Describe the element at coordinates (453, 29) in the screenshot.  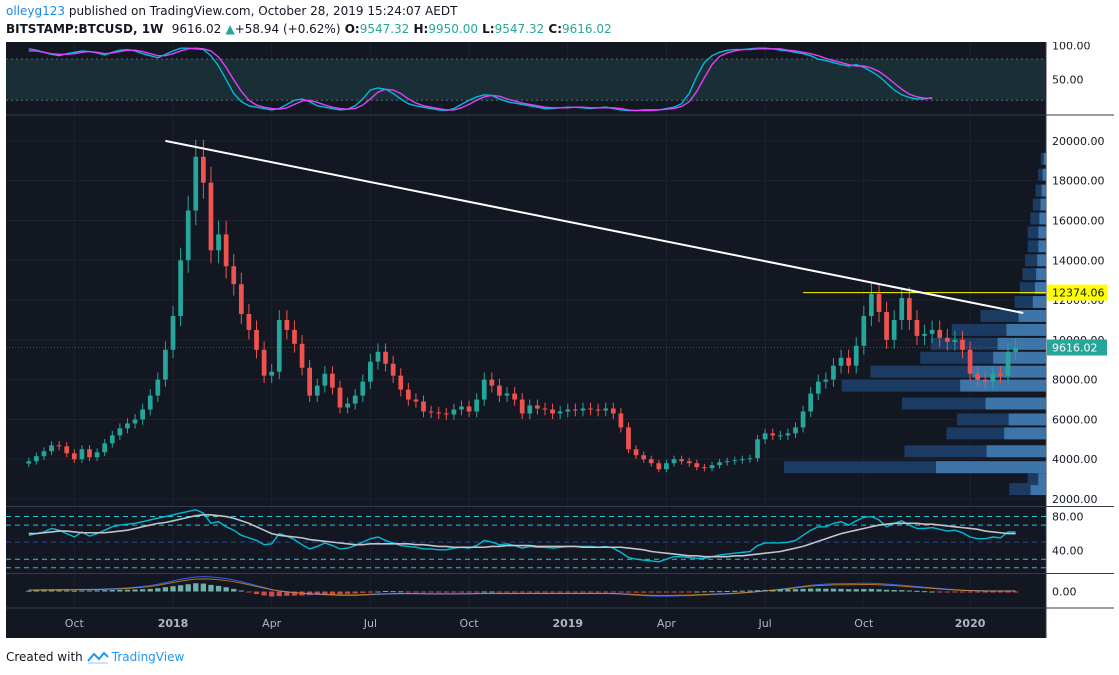
I see `high-value: 9950.00` at that location.